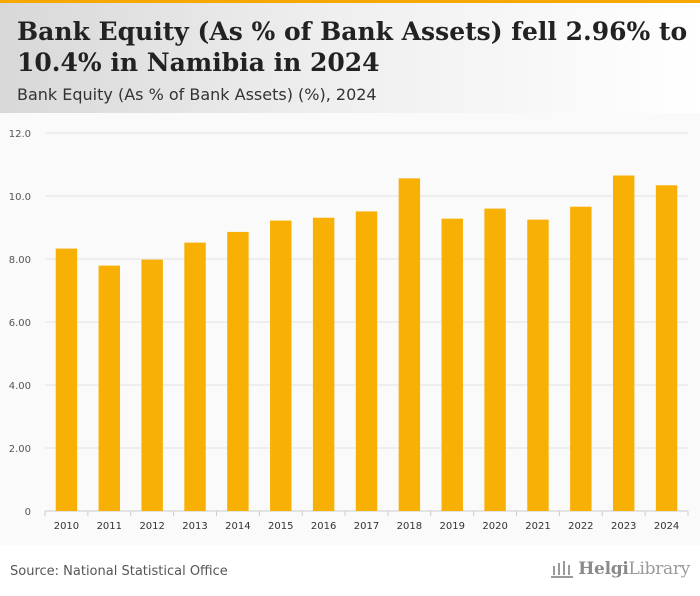 This screenshot has width=700, height=596. Describe the element at coordinates (20, 197) in the screenshot. I see `y-tick-label: 10.0` at that location.